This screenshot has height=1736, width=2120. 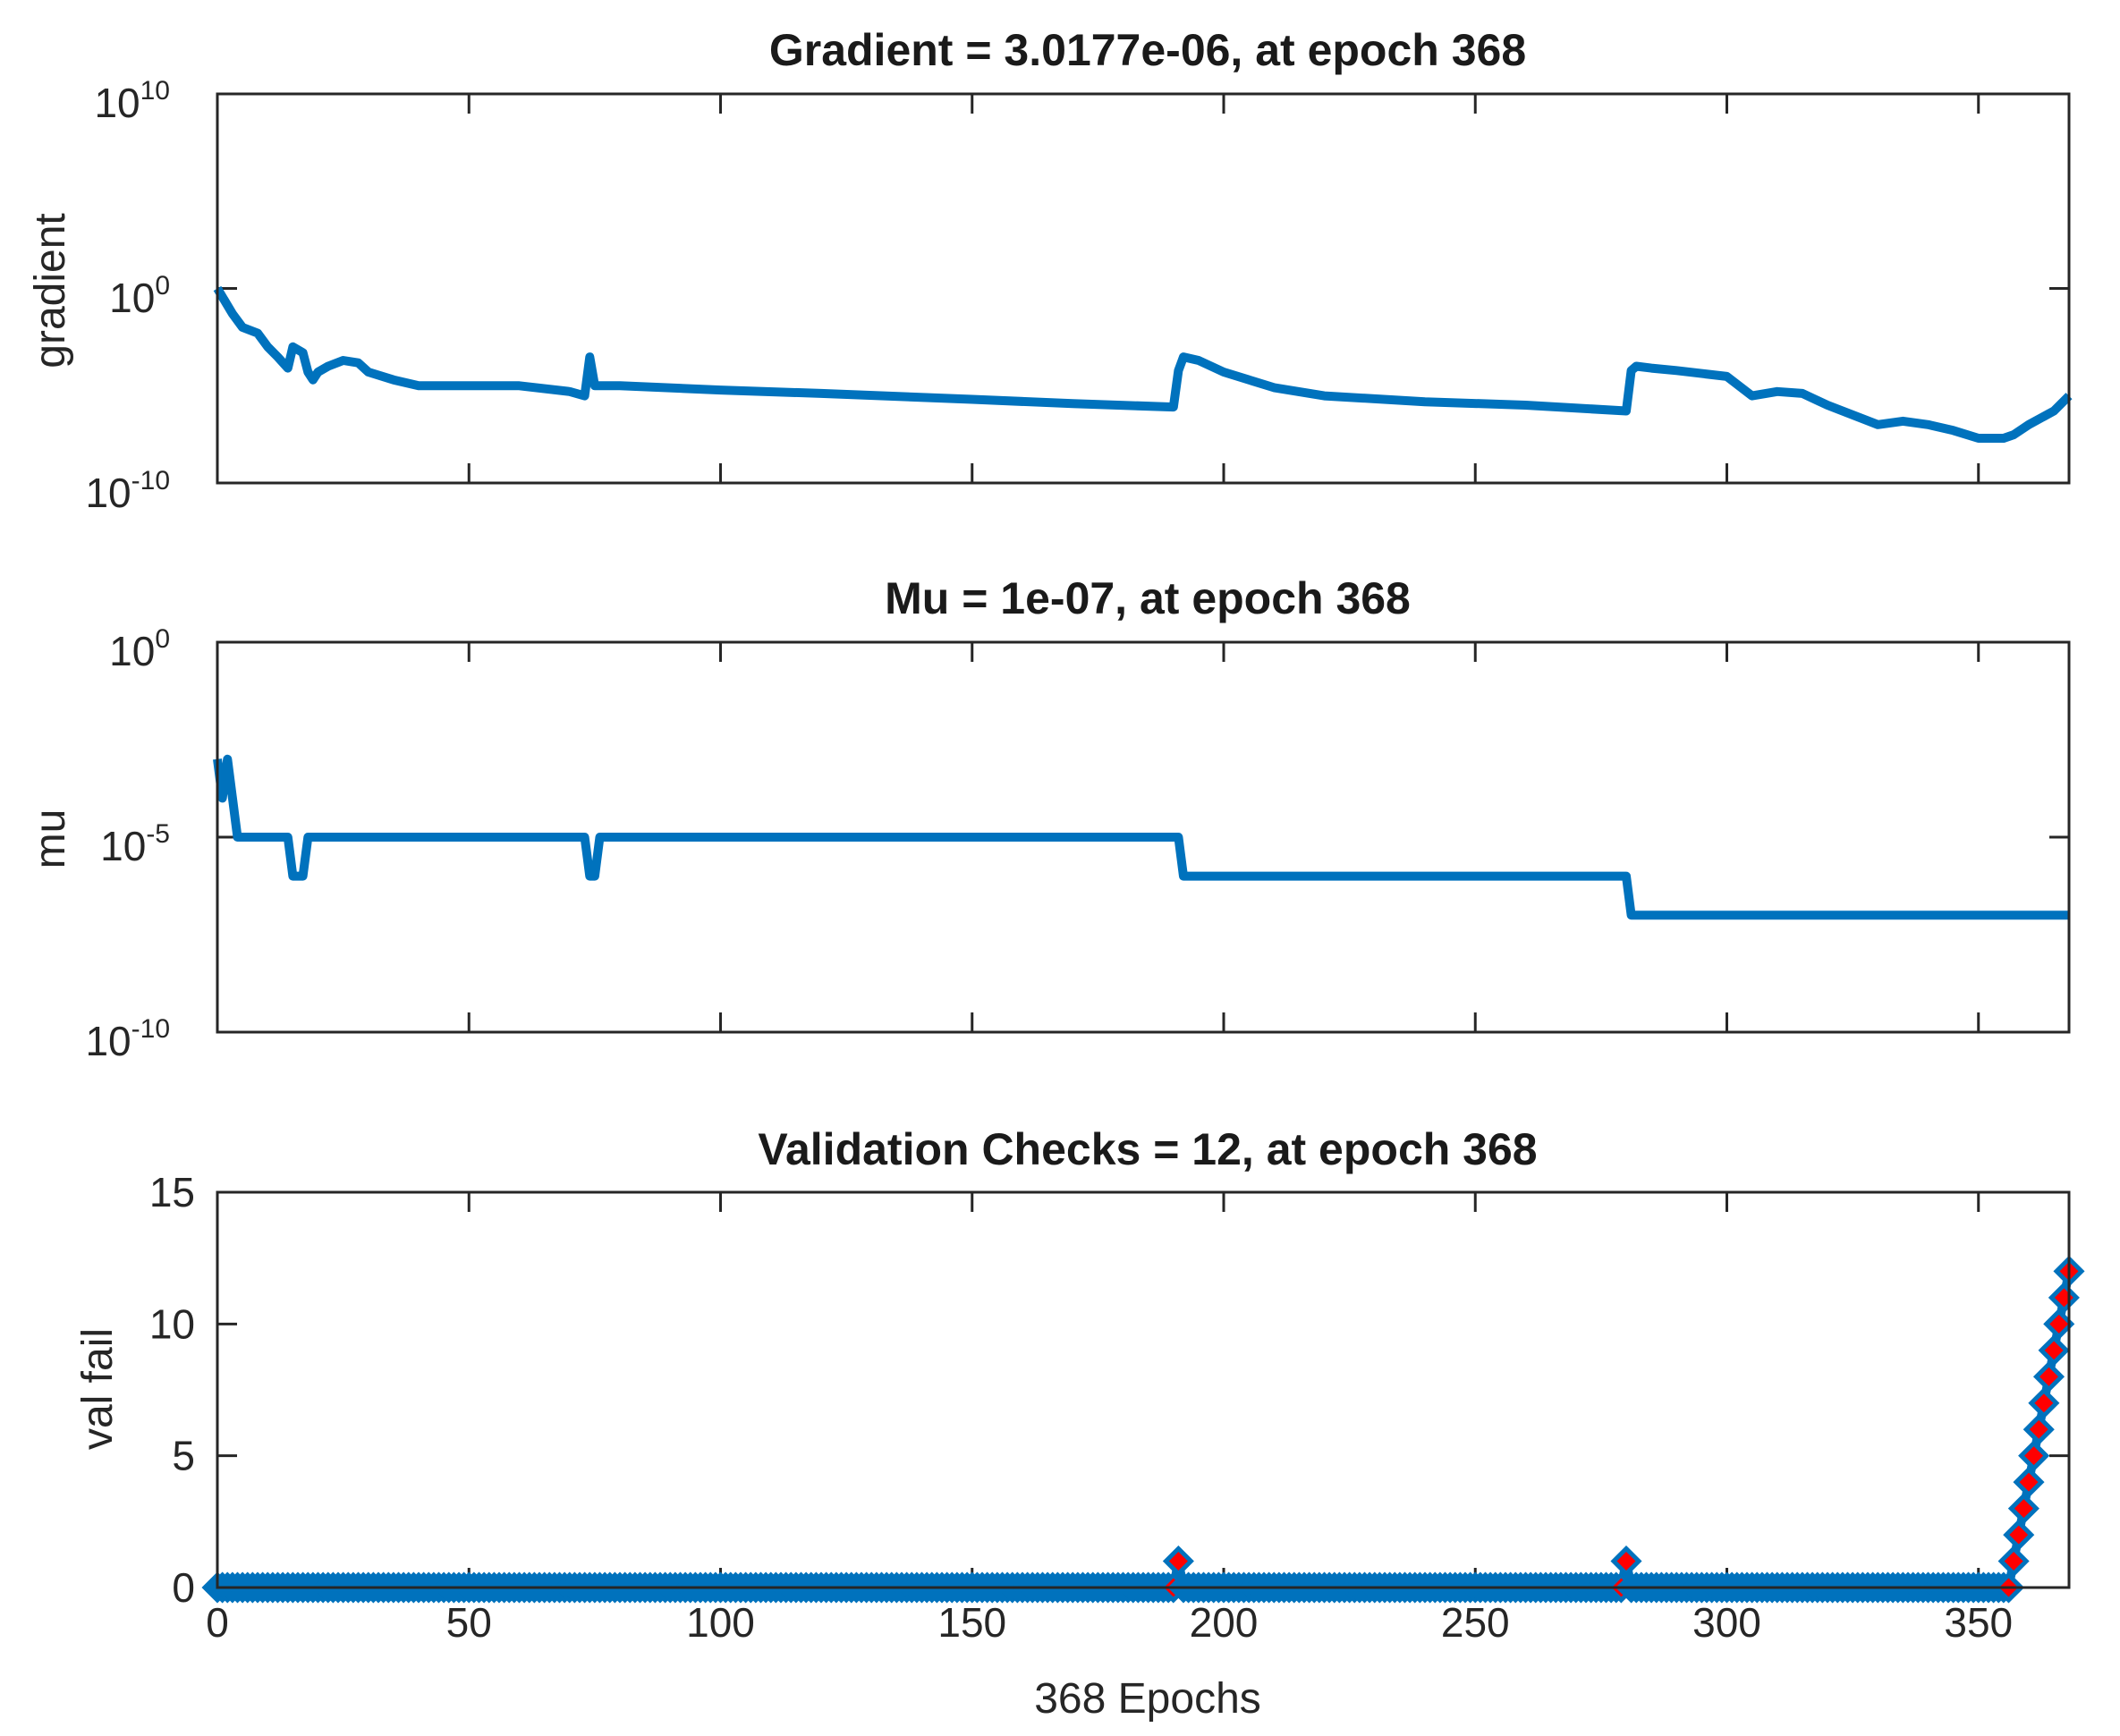 What do you see at coordinates (720, 1622) in the screenshot?
I see `x-tick-label: 100` at bounding box center [720, 1622].